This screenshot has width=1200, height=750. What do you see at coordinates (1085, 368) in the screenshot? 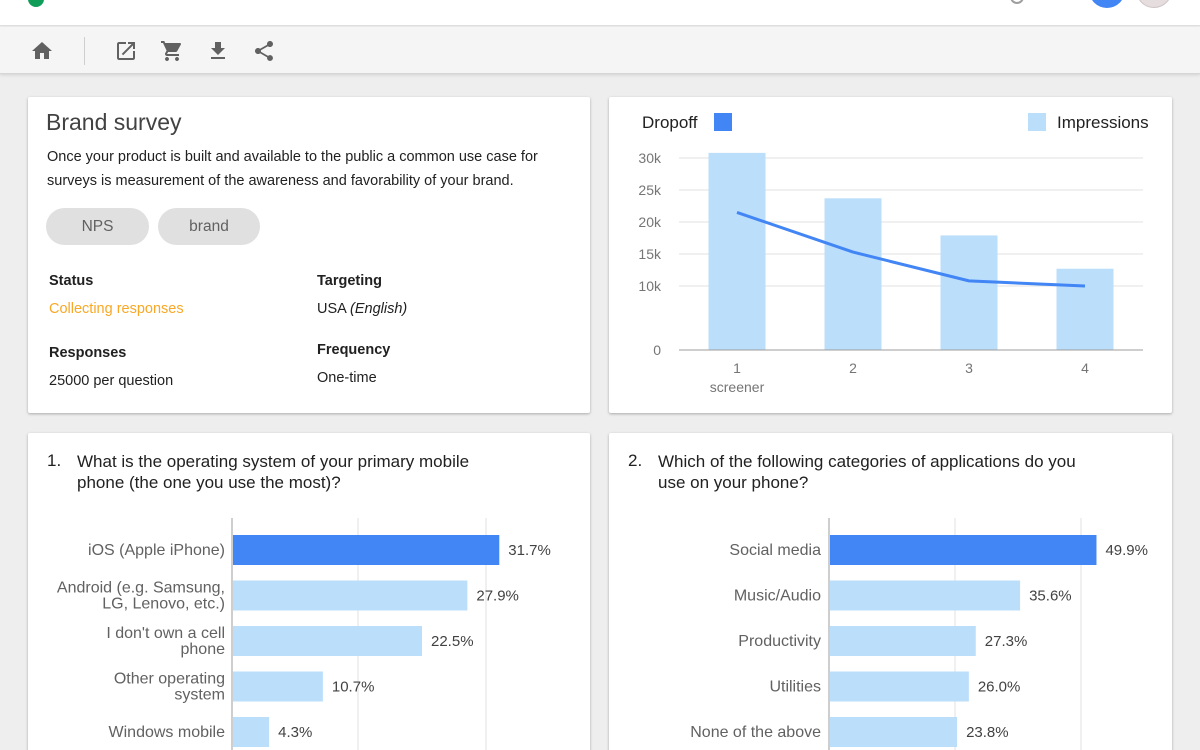
I see `x-tick-label: 4` at bounding box center [1085, 368].